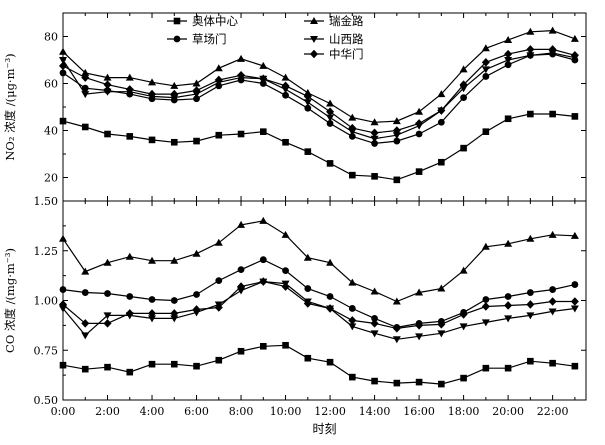 This screenshot has width=605, height=445. Describe the element at coordinates (196, 411) in the screenshot. I see `x-tick-label: 6:00` at that location.